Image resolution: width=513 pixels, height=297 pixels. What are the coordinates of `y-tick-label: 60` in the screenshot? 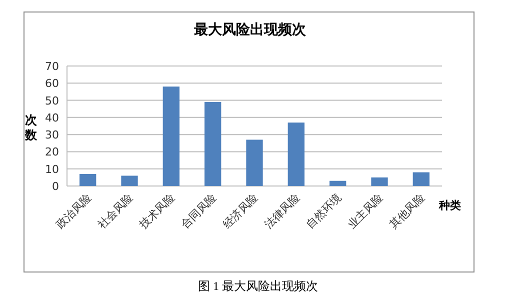 It's located at (52, 83).